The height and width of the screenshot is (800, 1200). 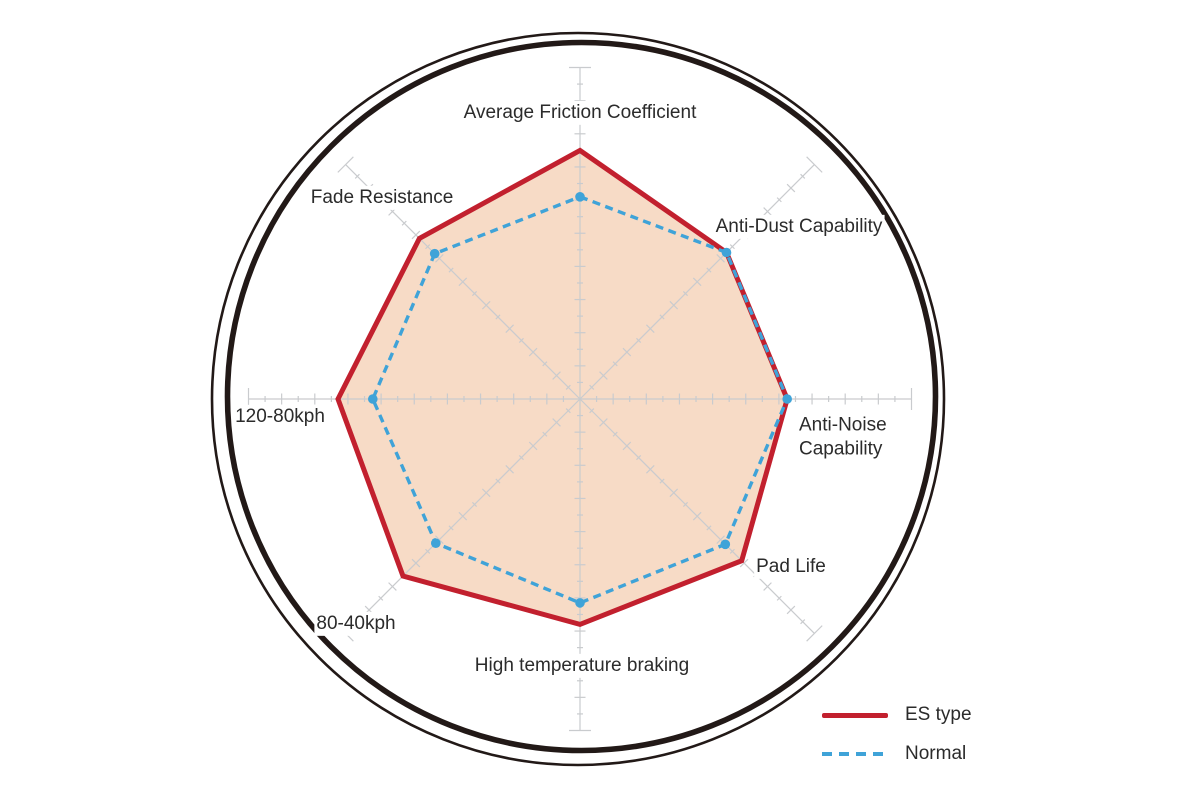 I want to click on axis-label-anti-dust-capability: Anti-Dust Capability, so click(x=799, y=227).